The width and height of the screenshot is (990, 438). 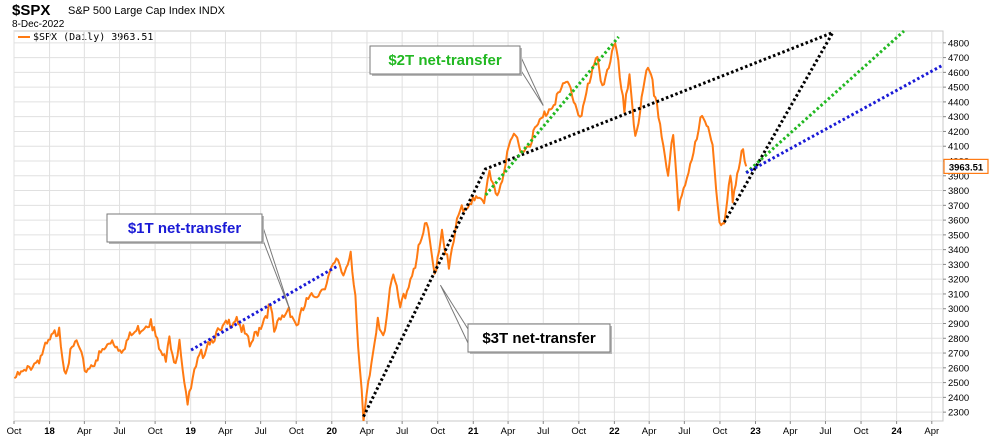 What do you see at coordinates (211, 11) in the screenshot?
I see `exchange-text: INDX` at bounding box center [211, 11].